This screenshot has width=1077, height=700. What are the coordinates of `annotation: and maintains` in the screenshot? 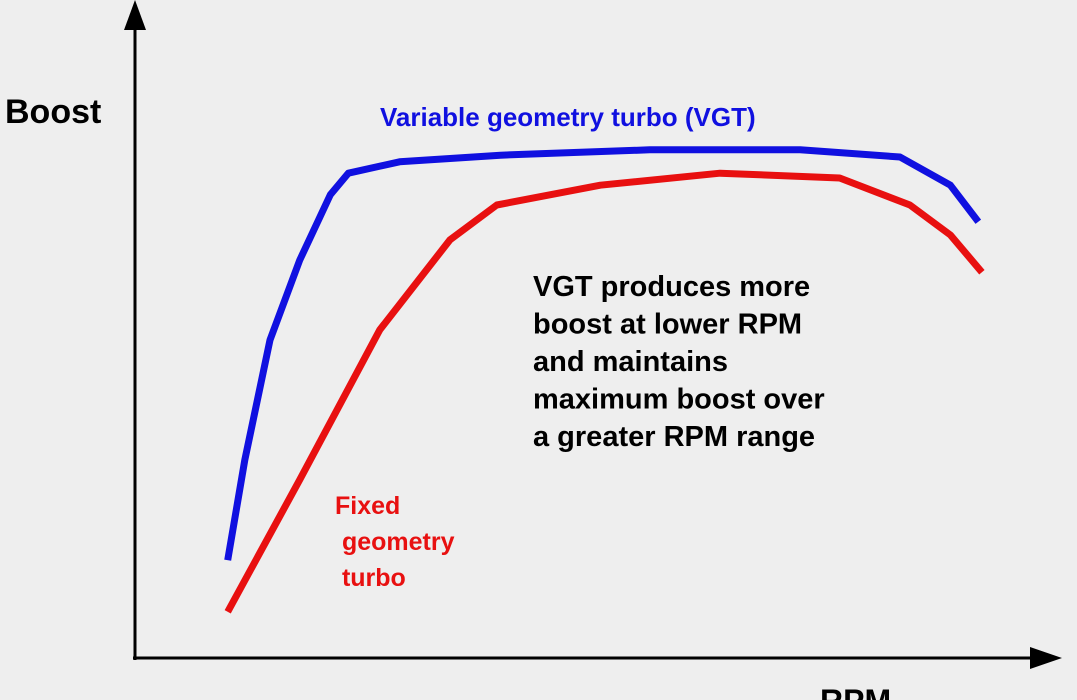 It's located at (630, 362).